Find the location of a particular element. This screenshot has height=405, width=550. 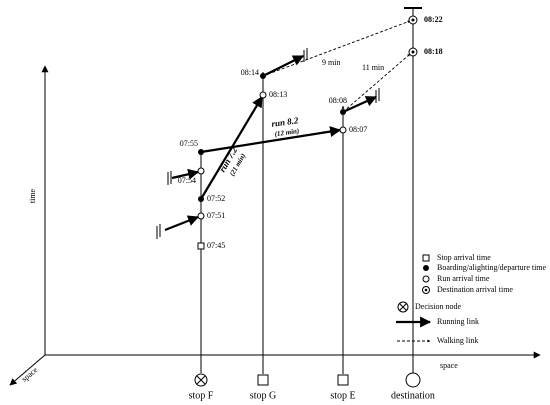

run-label: run 8.2 is located at coordinates (285, 122).